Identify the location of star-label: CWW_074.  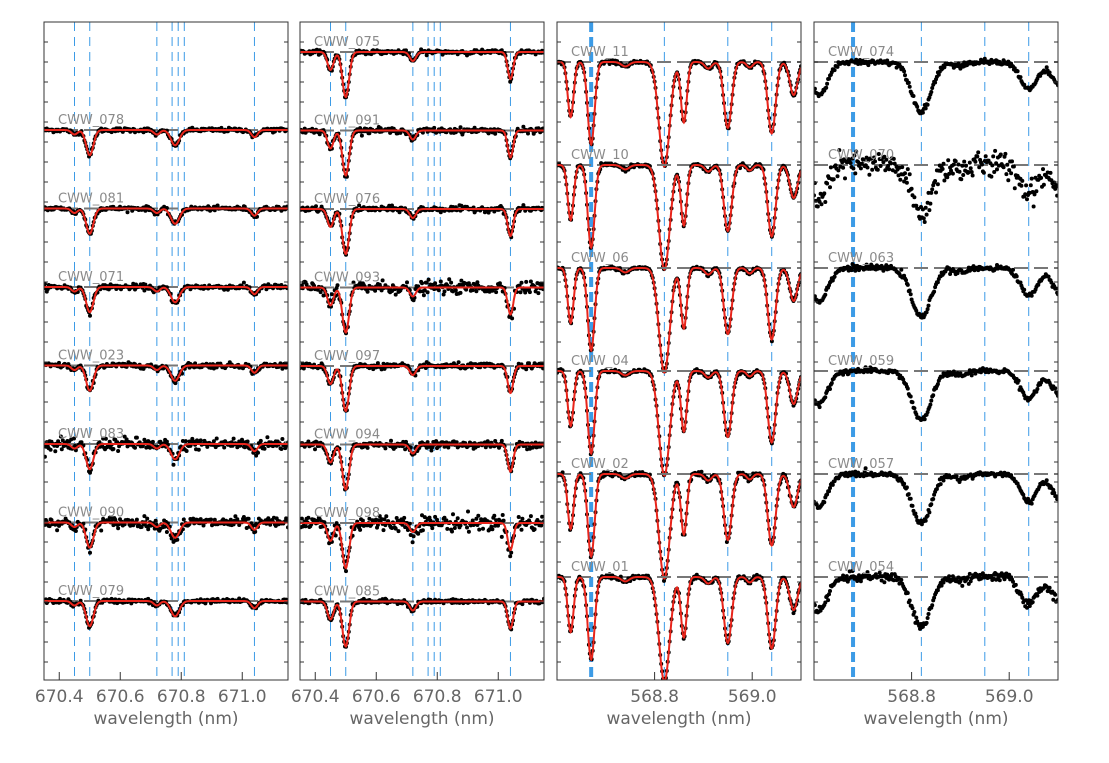
(861, 52).